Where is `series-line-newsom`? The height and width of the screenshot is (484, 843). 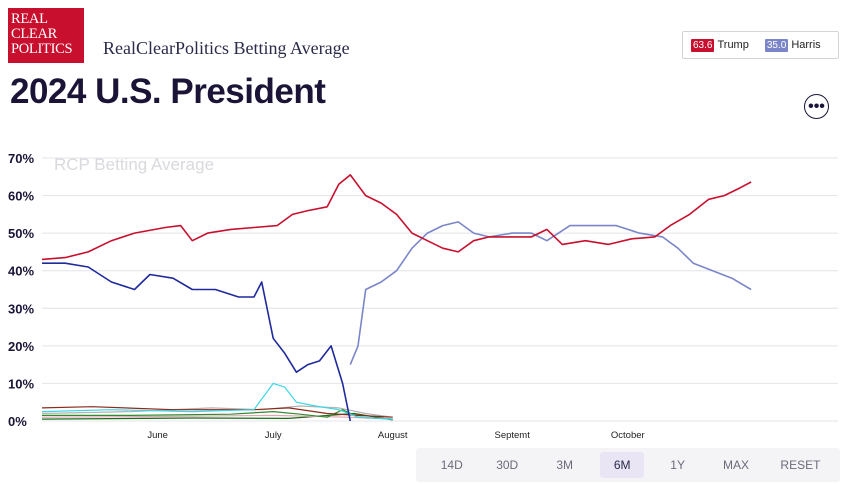 series-line-newsom is located at coordinates (217, 401).